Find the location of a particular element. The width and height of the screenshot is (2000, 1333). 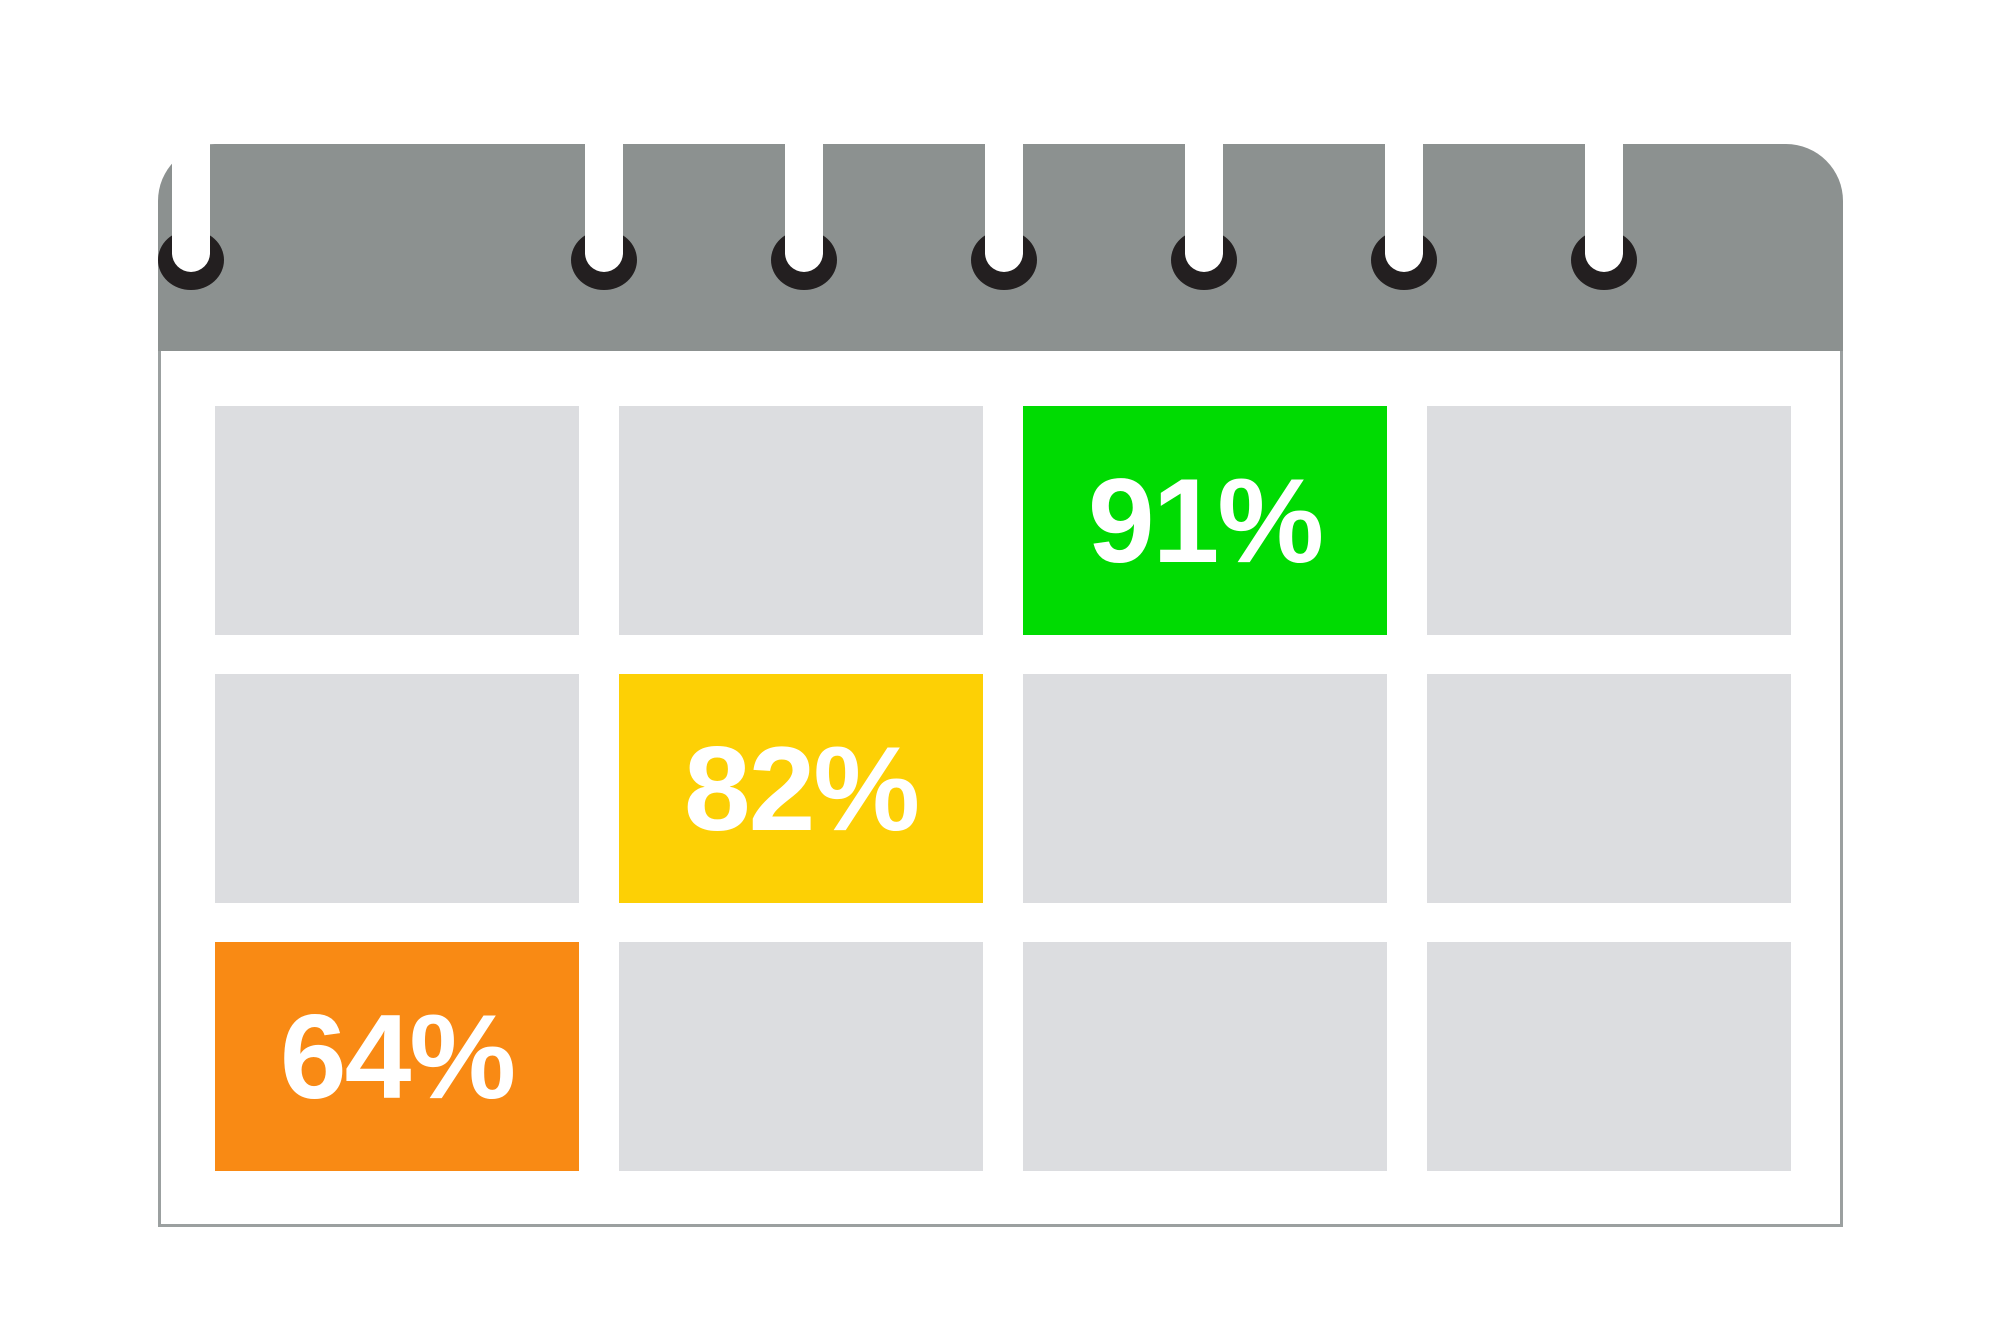

calendar-cell-91-percent: 91% is located at coordinates (1205, 520).